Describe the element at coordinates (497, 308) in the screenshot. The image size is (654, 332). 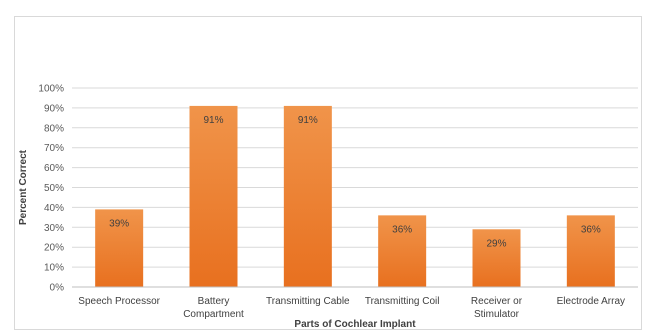
I see `x-category-label: Receiver or Stimulator` at that location.